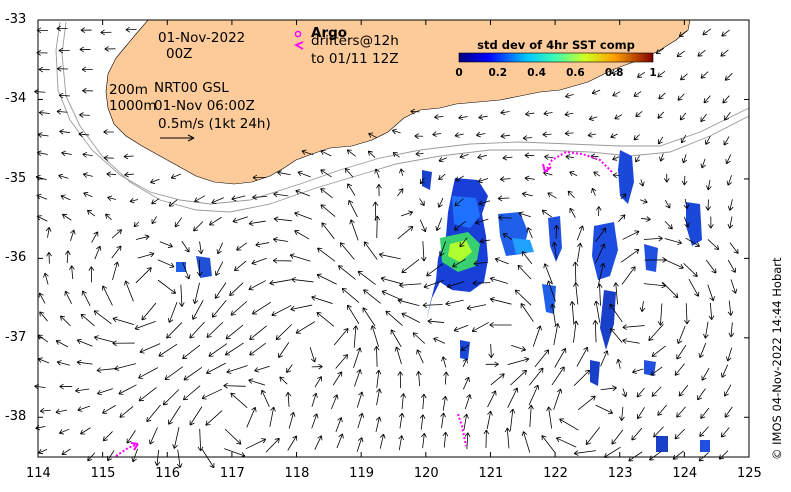 Image resolution: width=791 pixels, height=492 pixels. Describe the element at coordinates (128, 90) in the screenshot. I see `depth-200-label: 200m` at that location.